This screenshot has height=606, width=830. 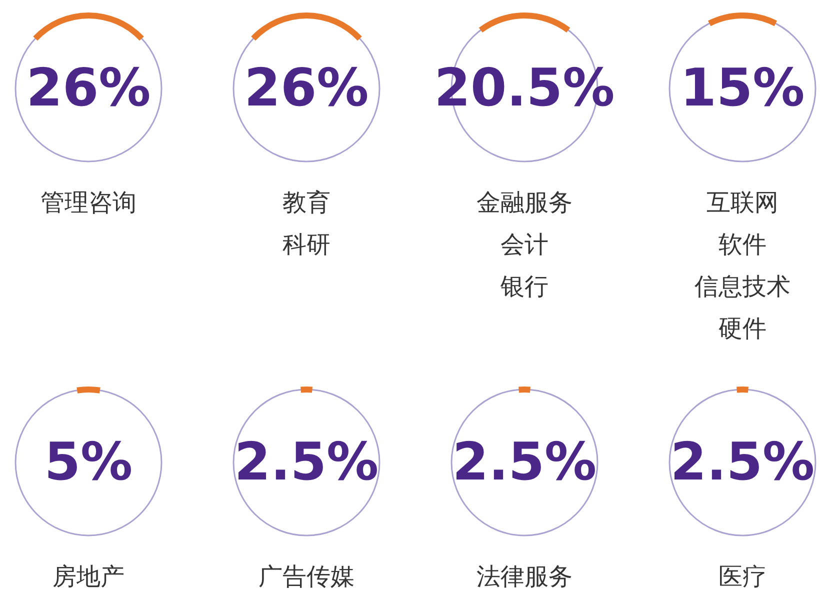 What do you see at coordinates (524, 88) in the screenshot?
I see `data-label: 20.5%` at bounding box center [524, 88].